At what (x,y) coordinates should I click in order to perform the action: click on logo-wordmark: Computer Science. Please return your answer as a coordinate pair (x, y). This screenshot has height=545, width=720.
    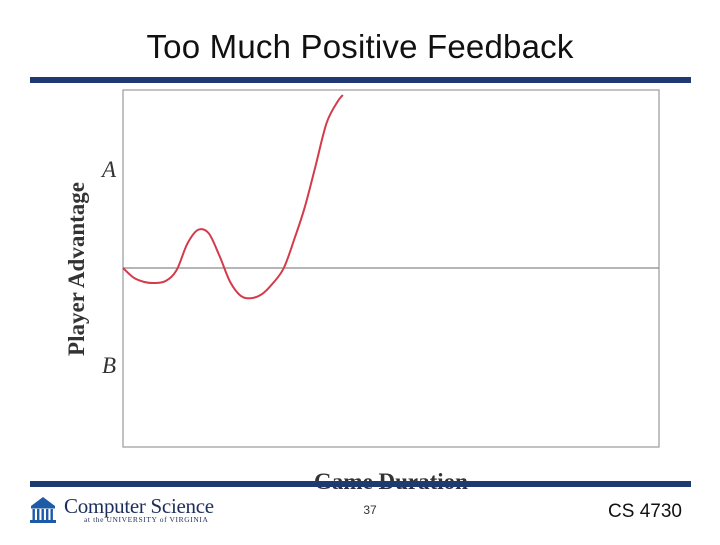
    Looking at the image, I should click on (139, 506).